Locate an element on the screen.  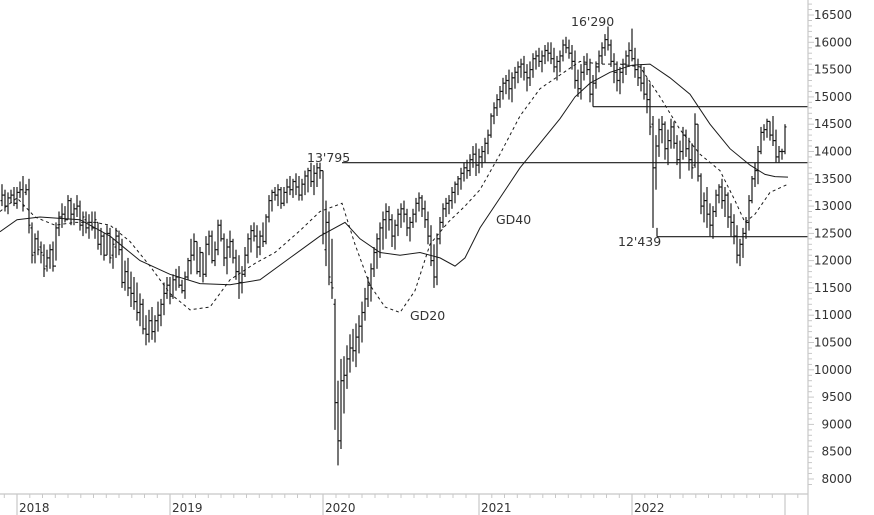
y-tick-label: 8500 is located at coordinates (836, 452).